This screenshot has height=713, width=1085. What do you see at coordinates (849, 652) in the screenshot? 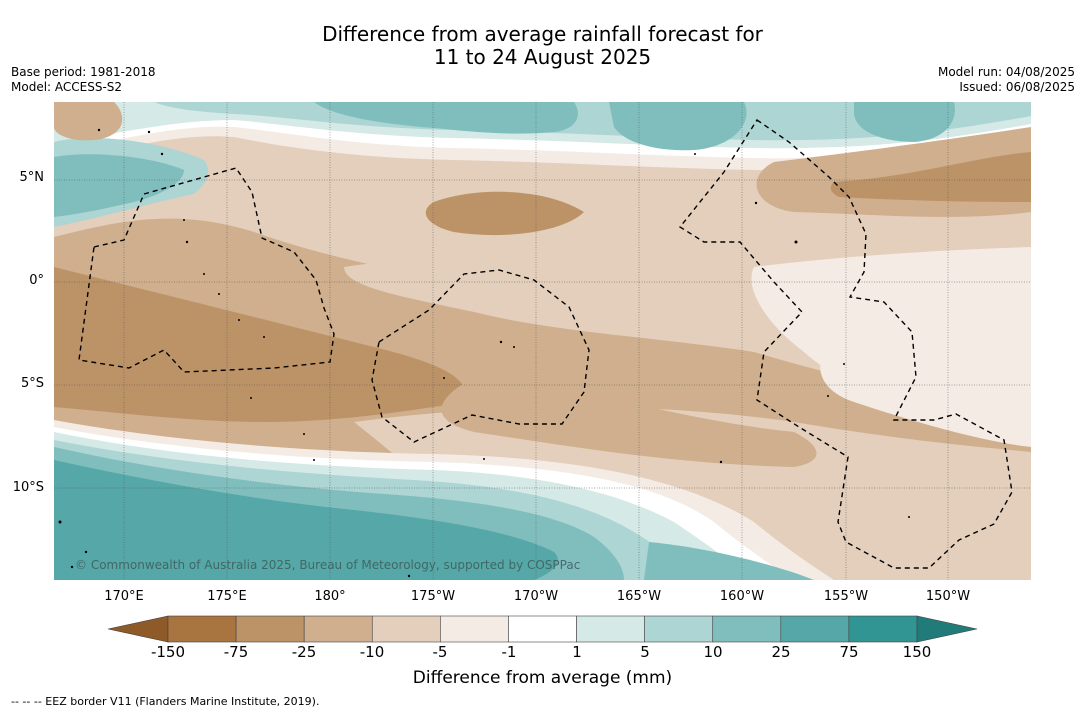
I see `colorbar-tick-label: 75` at bounding box center [849, 652].